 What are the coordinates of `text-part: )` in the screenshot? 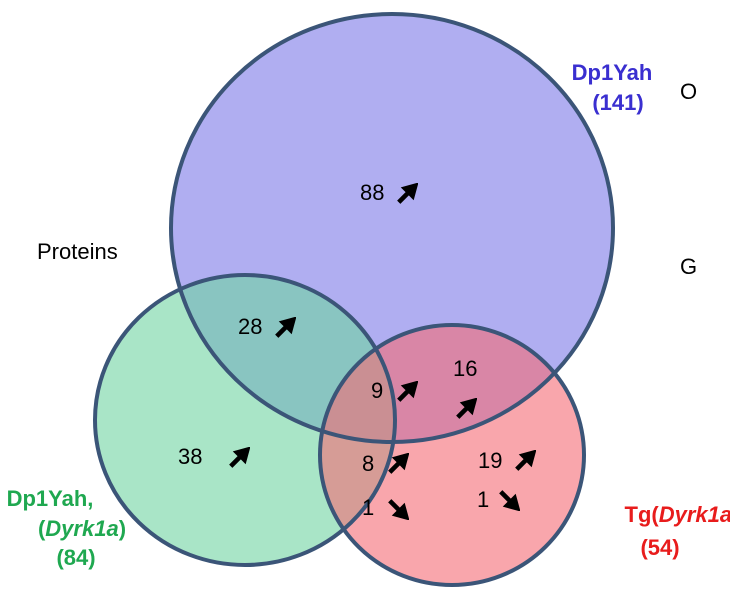 It's located at (122, 528).